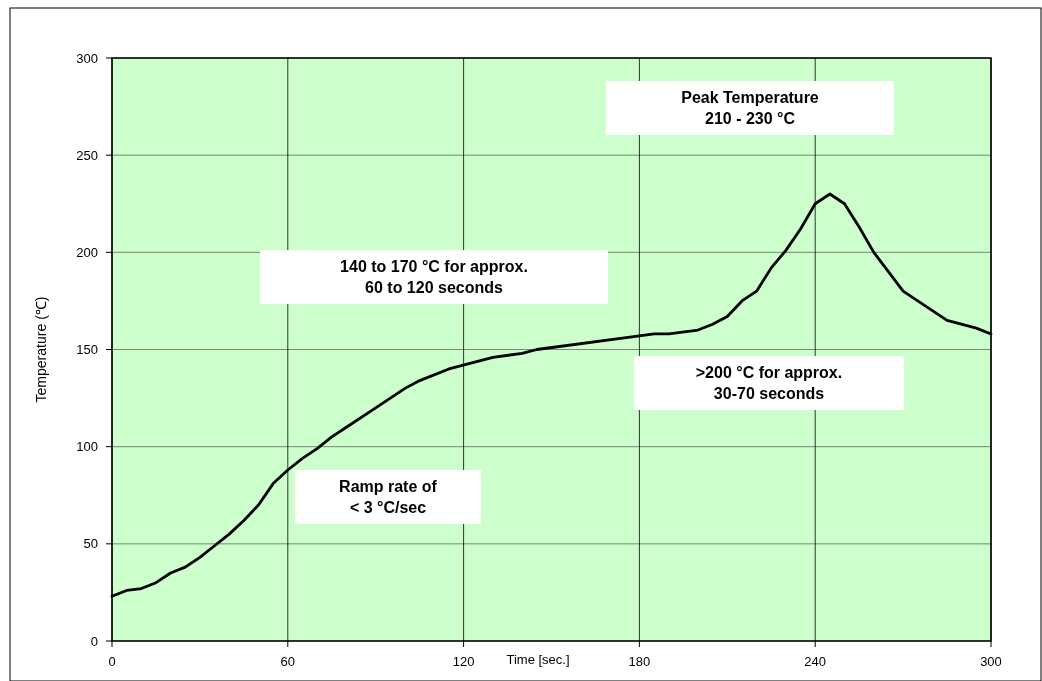  What do you see at coordinates (639, 661) in the screenshot?
I see `x-tick-label: 180` at bounding box center [639, 661].